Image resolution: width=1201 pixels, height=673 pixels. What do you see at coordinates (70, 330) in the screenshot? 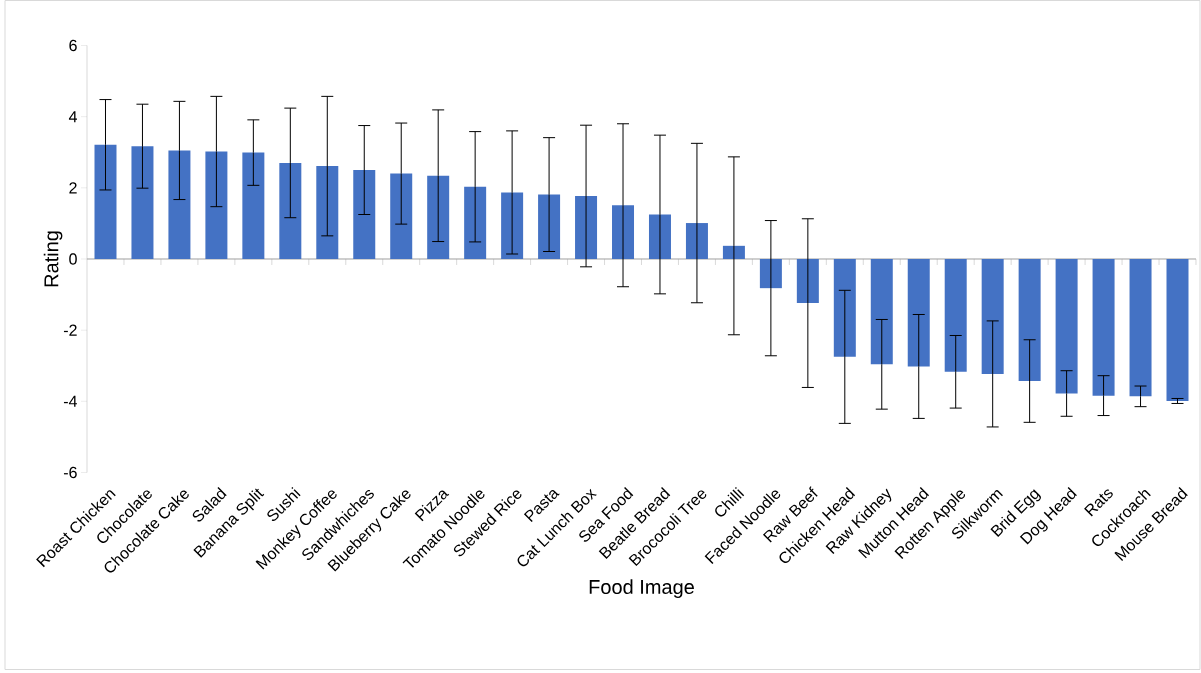
I see `y-tick-label: -2` at bounding box center [70, 330].